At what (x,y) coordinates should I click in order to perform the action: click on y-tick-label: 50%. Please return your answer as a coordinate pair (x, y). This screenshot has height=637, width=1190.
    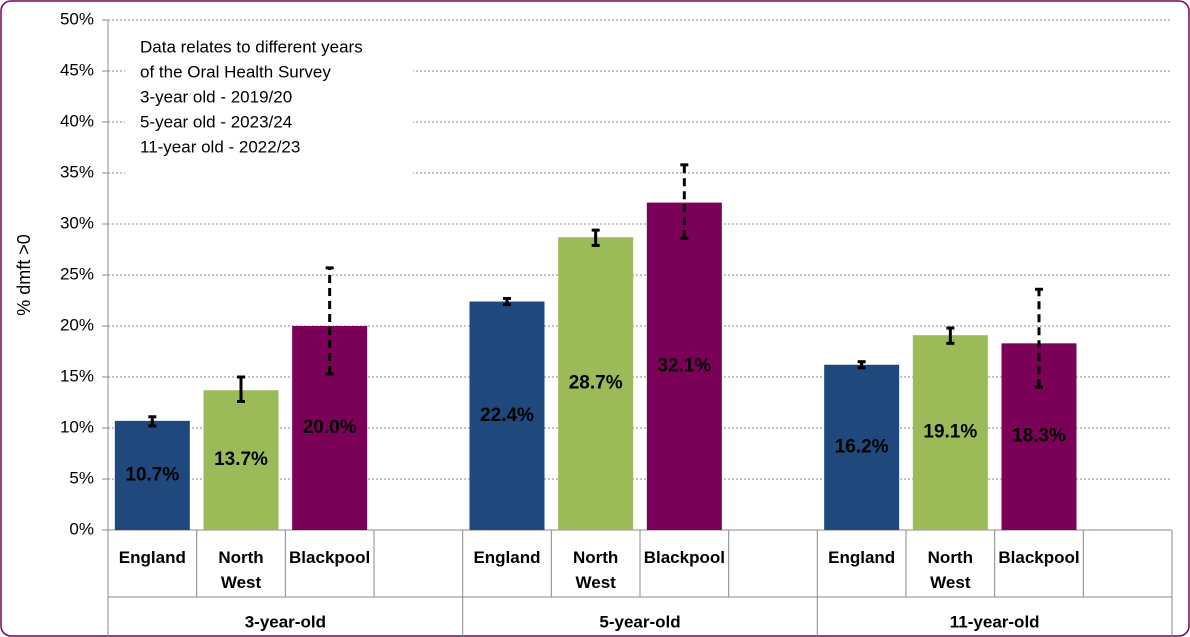
    Looking at the image, I should click on (77, 18).